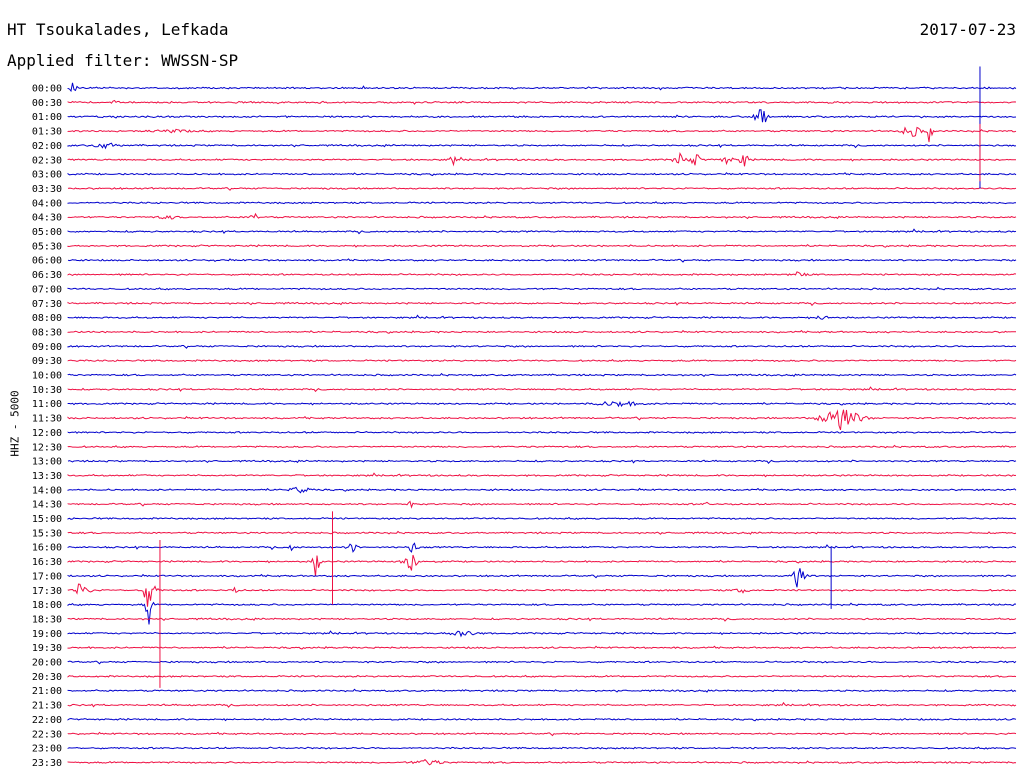 This screenshot has width=1024, height=780. I want to click on row-time-label: 17:00, so click(47, 576).